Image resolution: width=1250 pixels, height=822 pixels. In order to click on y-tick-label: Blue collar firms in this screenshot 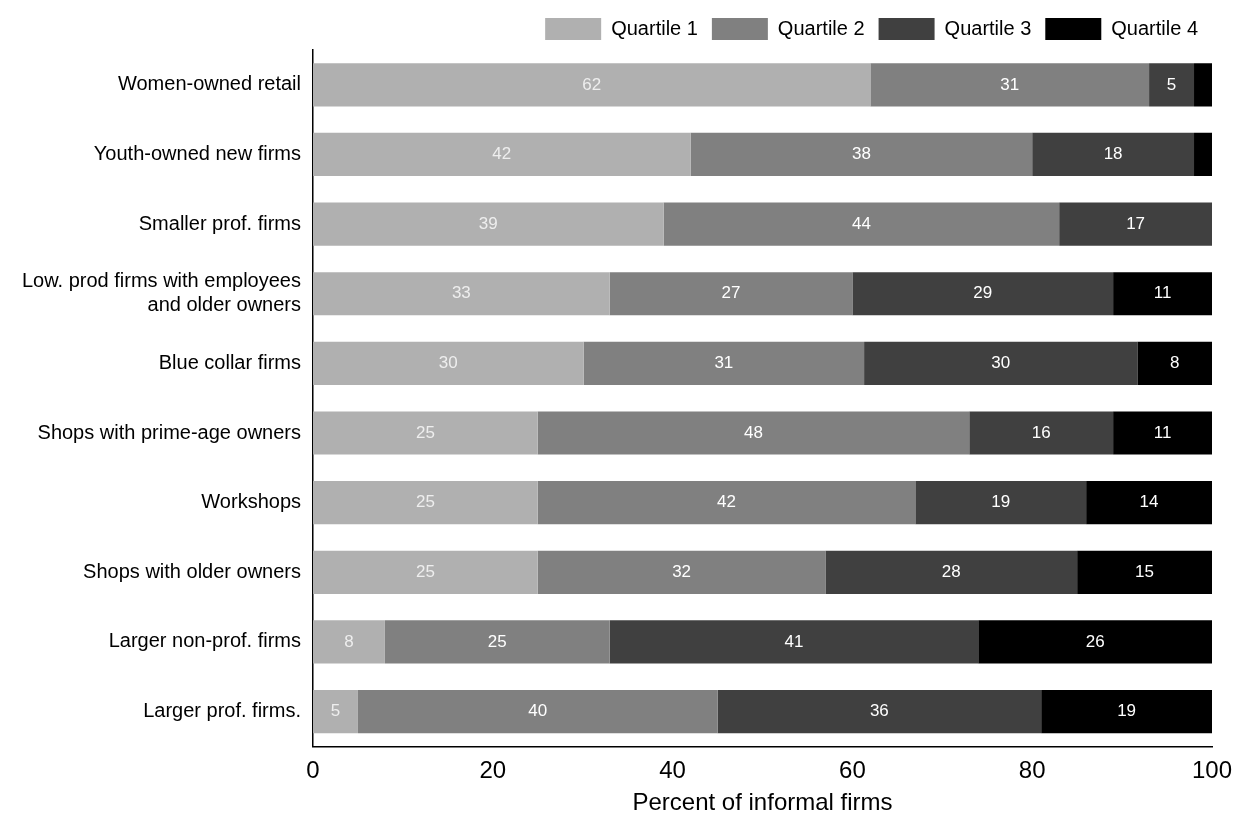, I will do `click(229, 361)`.